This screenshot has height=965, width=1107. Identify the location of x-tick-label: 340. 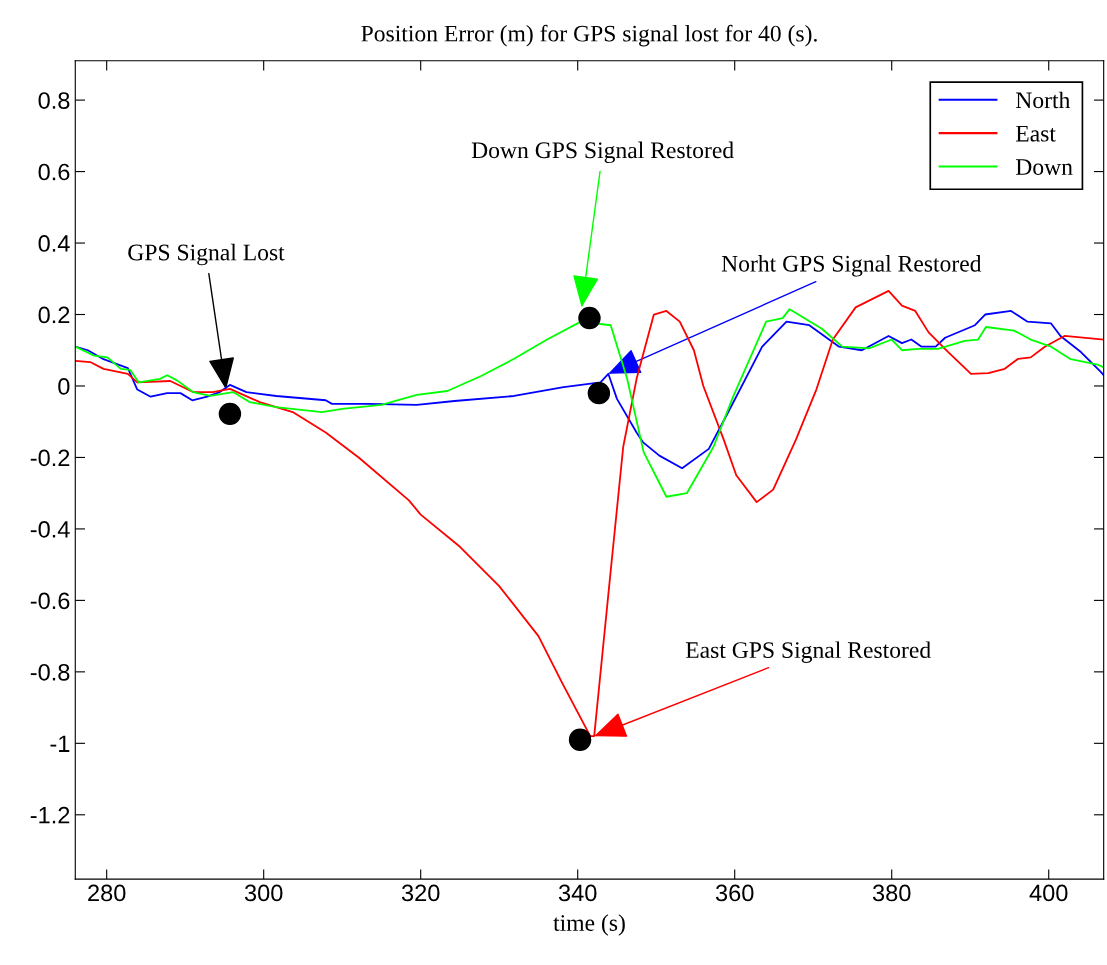
(577, 893).